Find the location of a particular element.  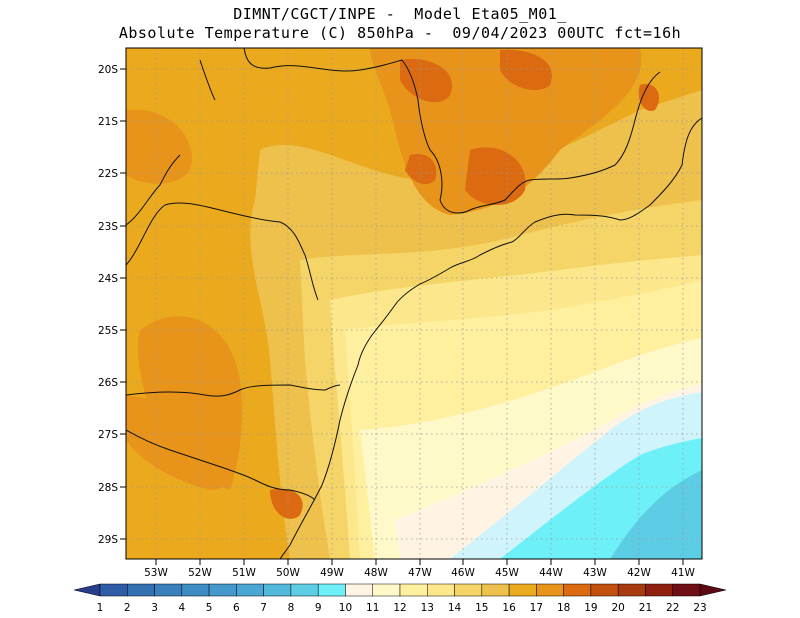

colorbar-label: 17 is located at coordinates (536, 608).